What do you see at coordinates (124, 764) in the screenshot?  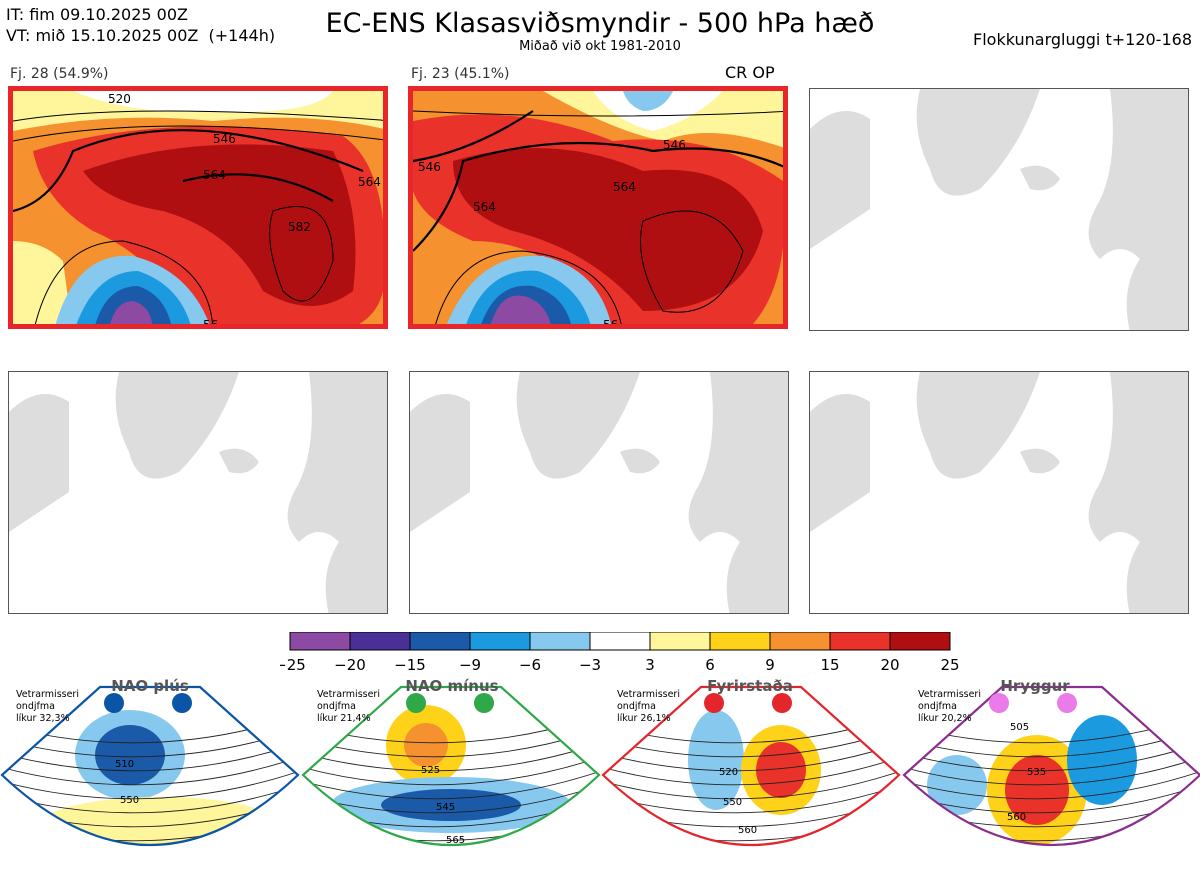 I see `contour-label: 510` at bounding box center [124, 764].